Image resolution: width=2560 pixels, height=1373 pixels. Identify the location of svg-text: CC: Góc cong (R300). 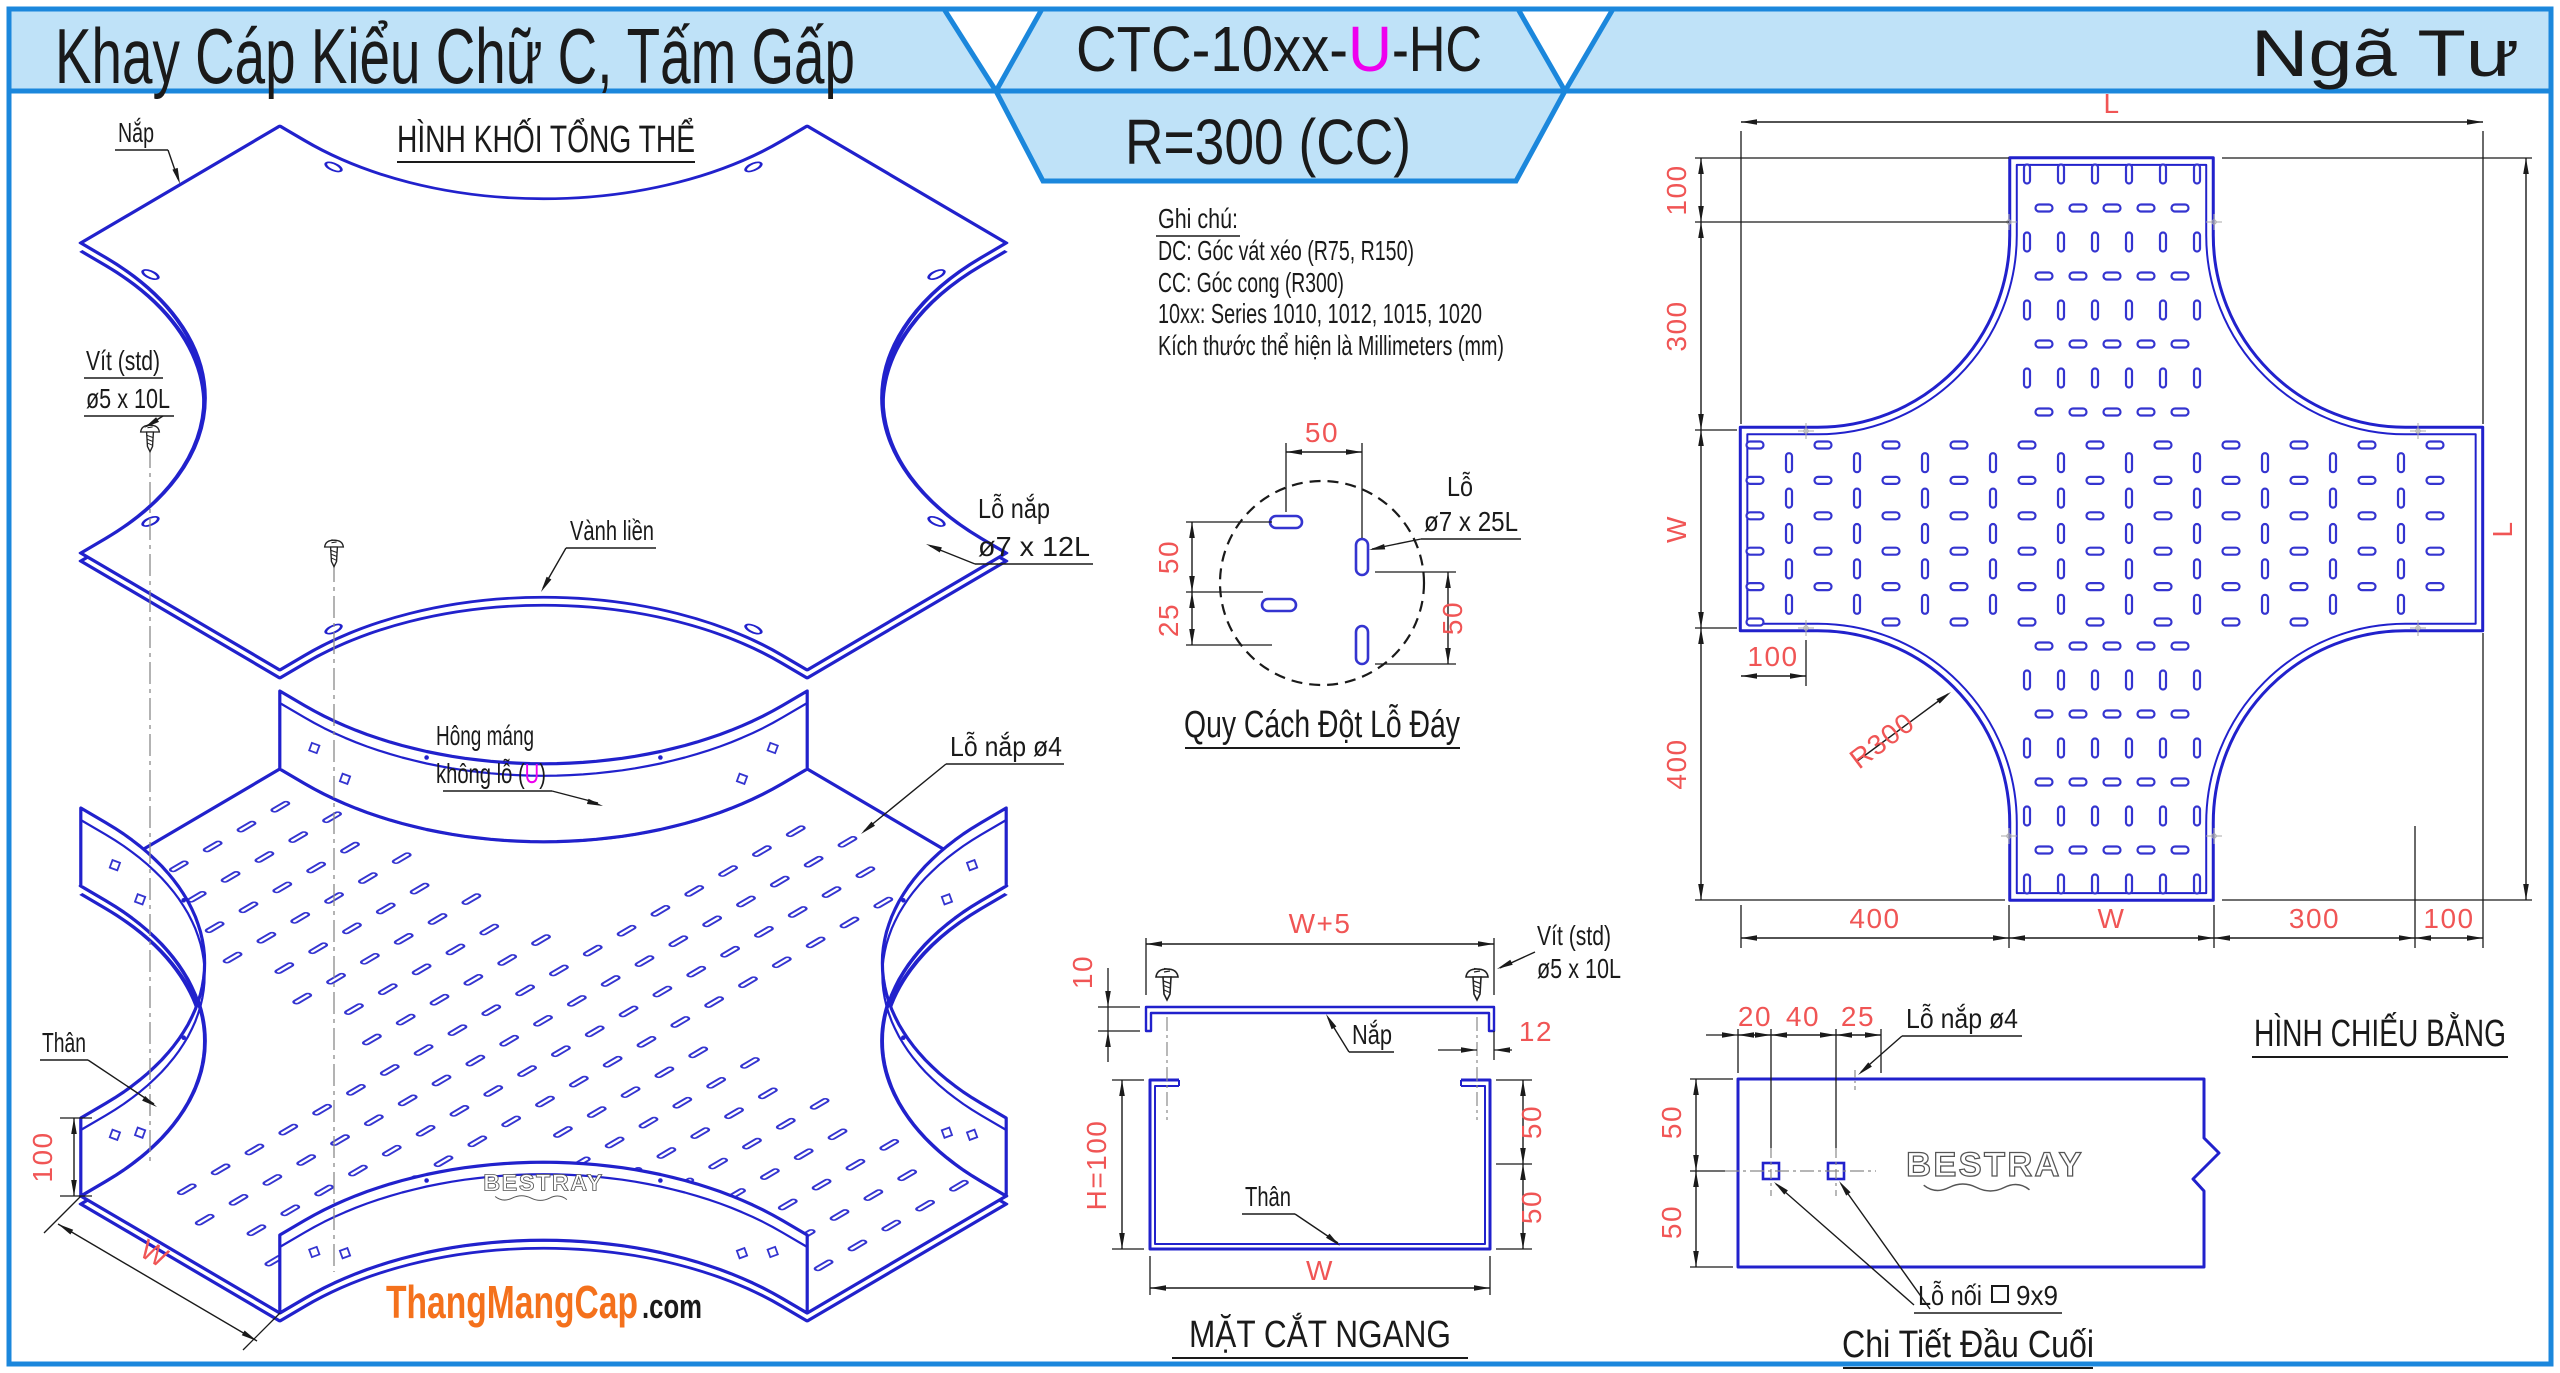
(1251, 282).